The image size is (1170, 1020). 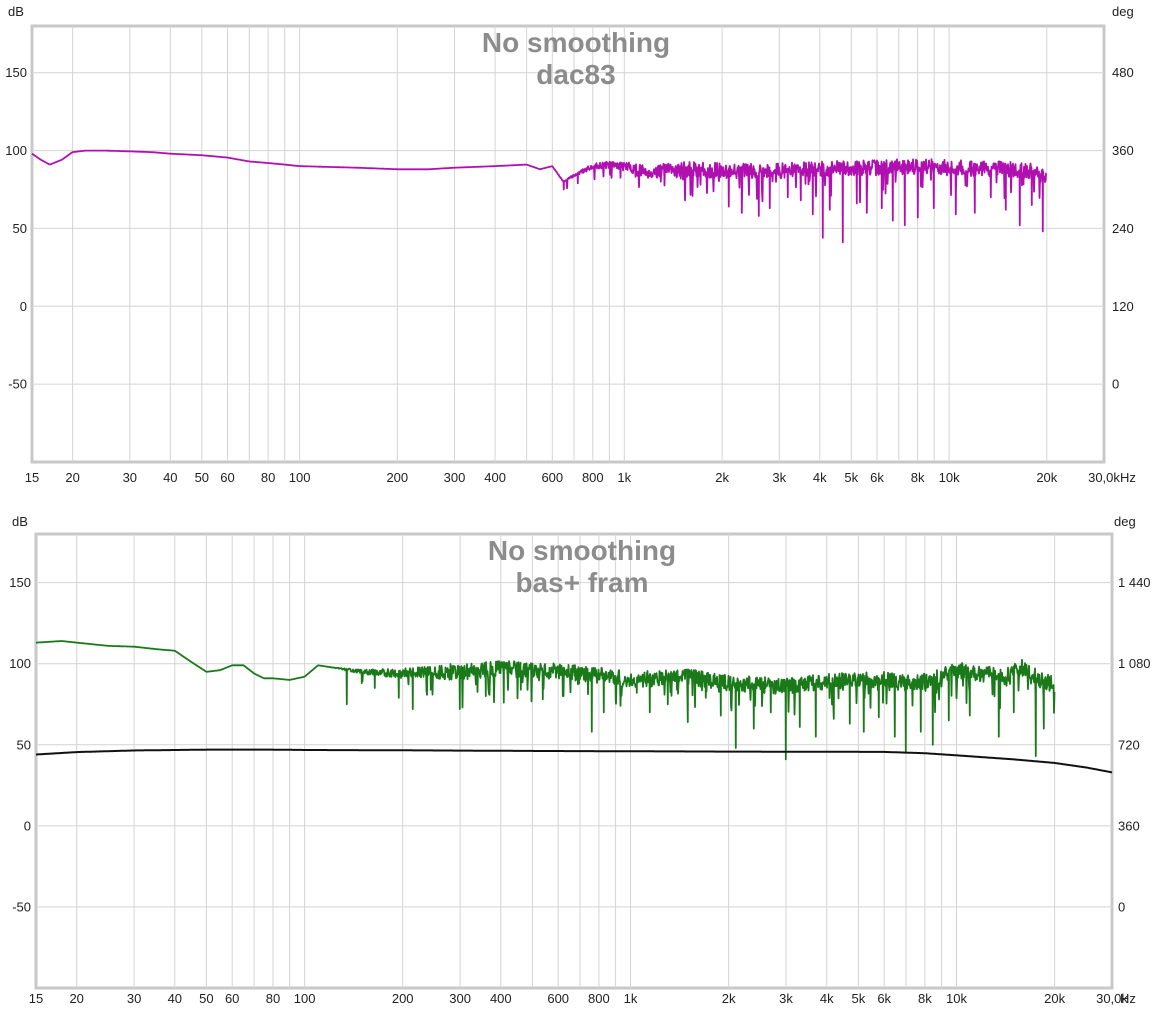 I want to click on series-line-bas-fram, so click(x=545, y=700).